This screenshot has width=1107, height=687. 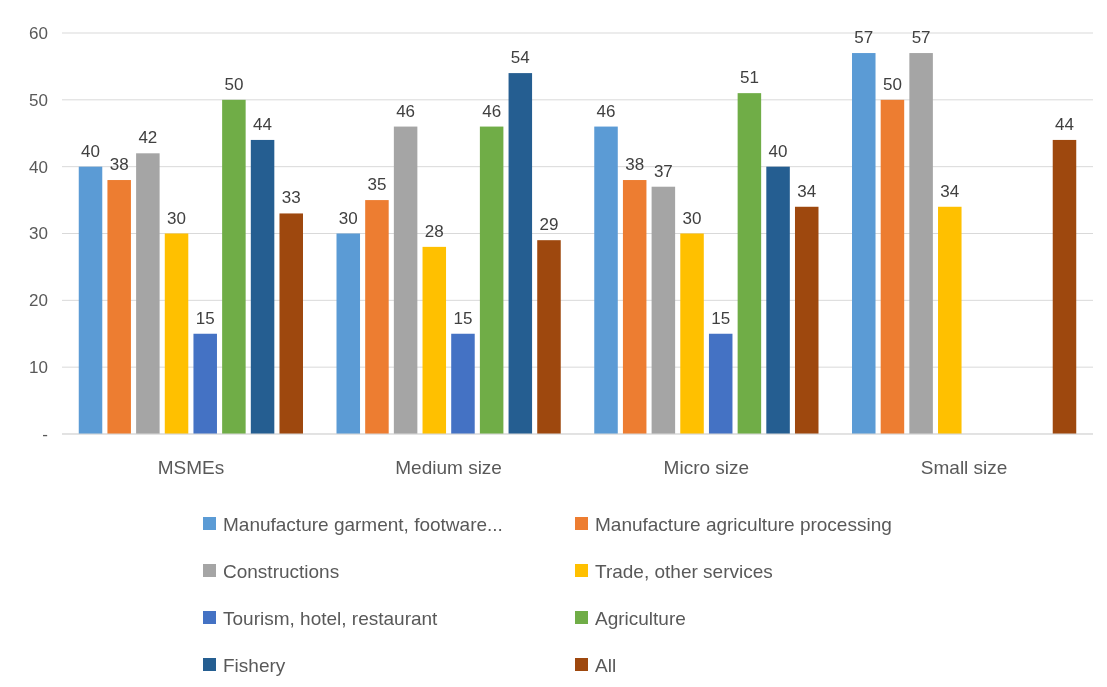 What do you see at coordinates (331, 618) in the screenshot?
I see `legend-label: Tourism, hotel, restaurant` at bounding box center [331, 618].